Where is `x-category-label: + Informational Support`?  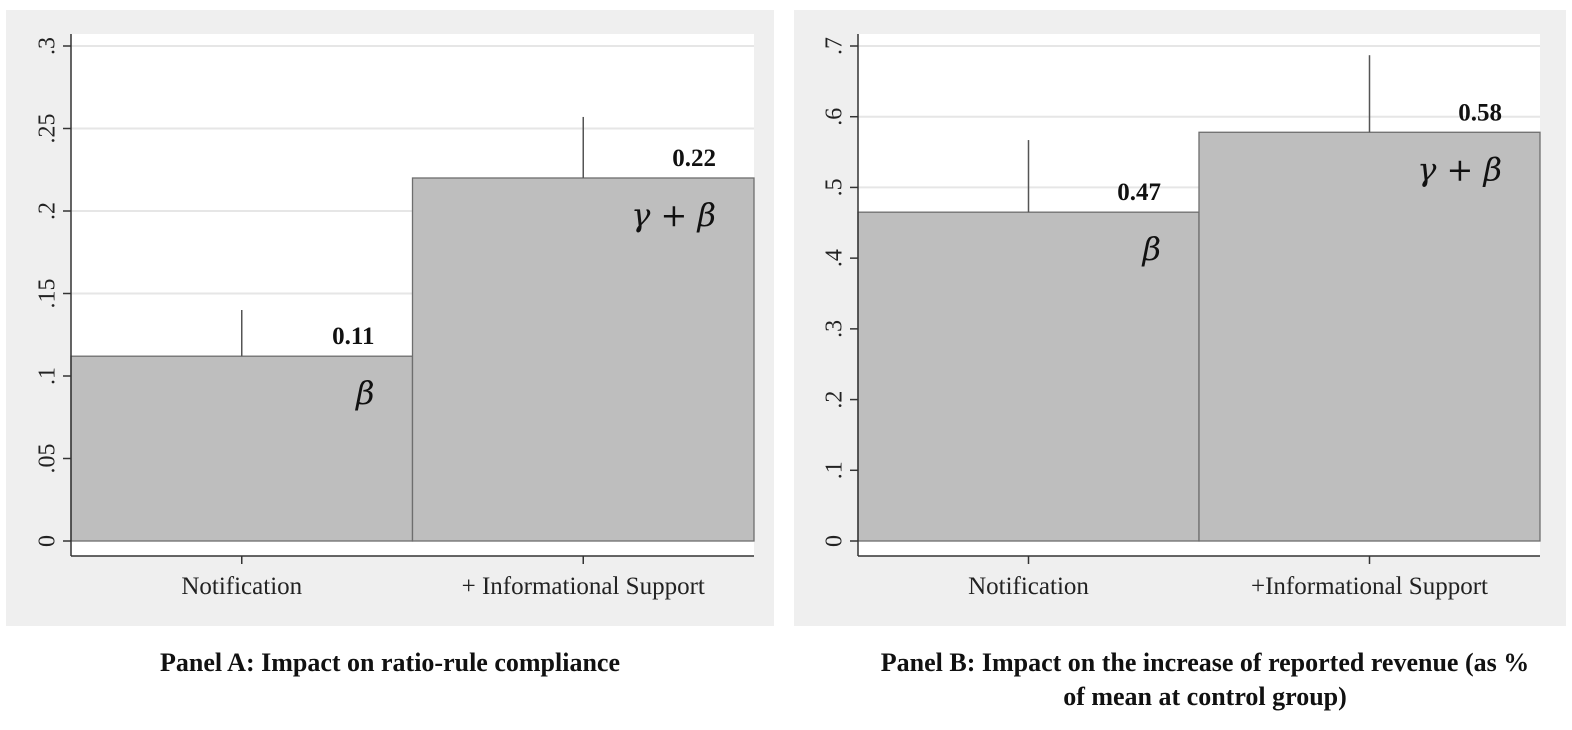
x-category-label: + Informational Support is located at coordinates (583, 586).